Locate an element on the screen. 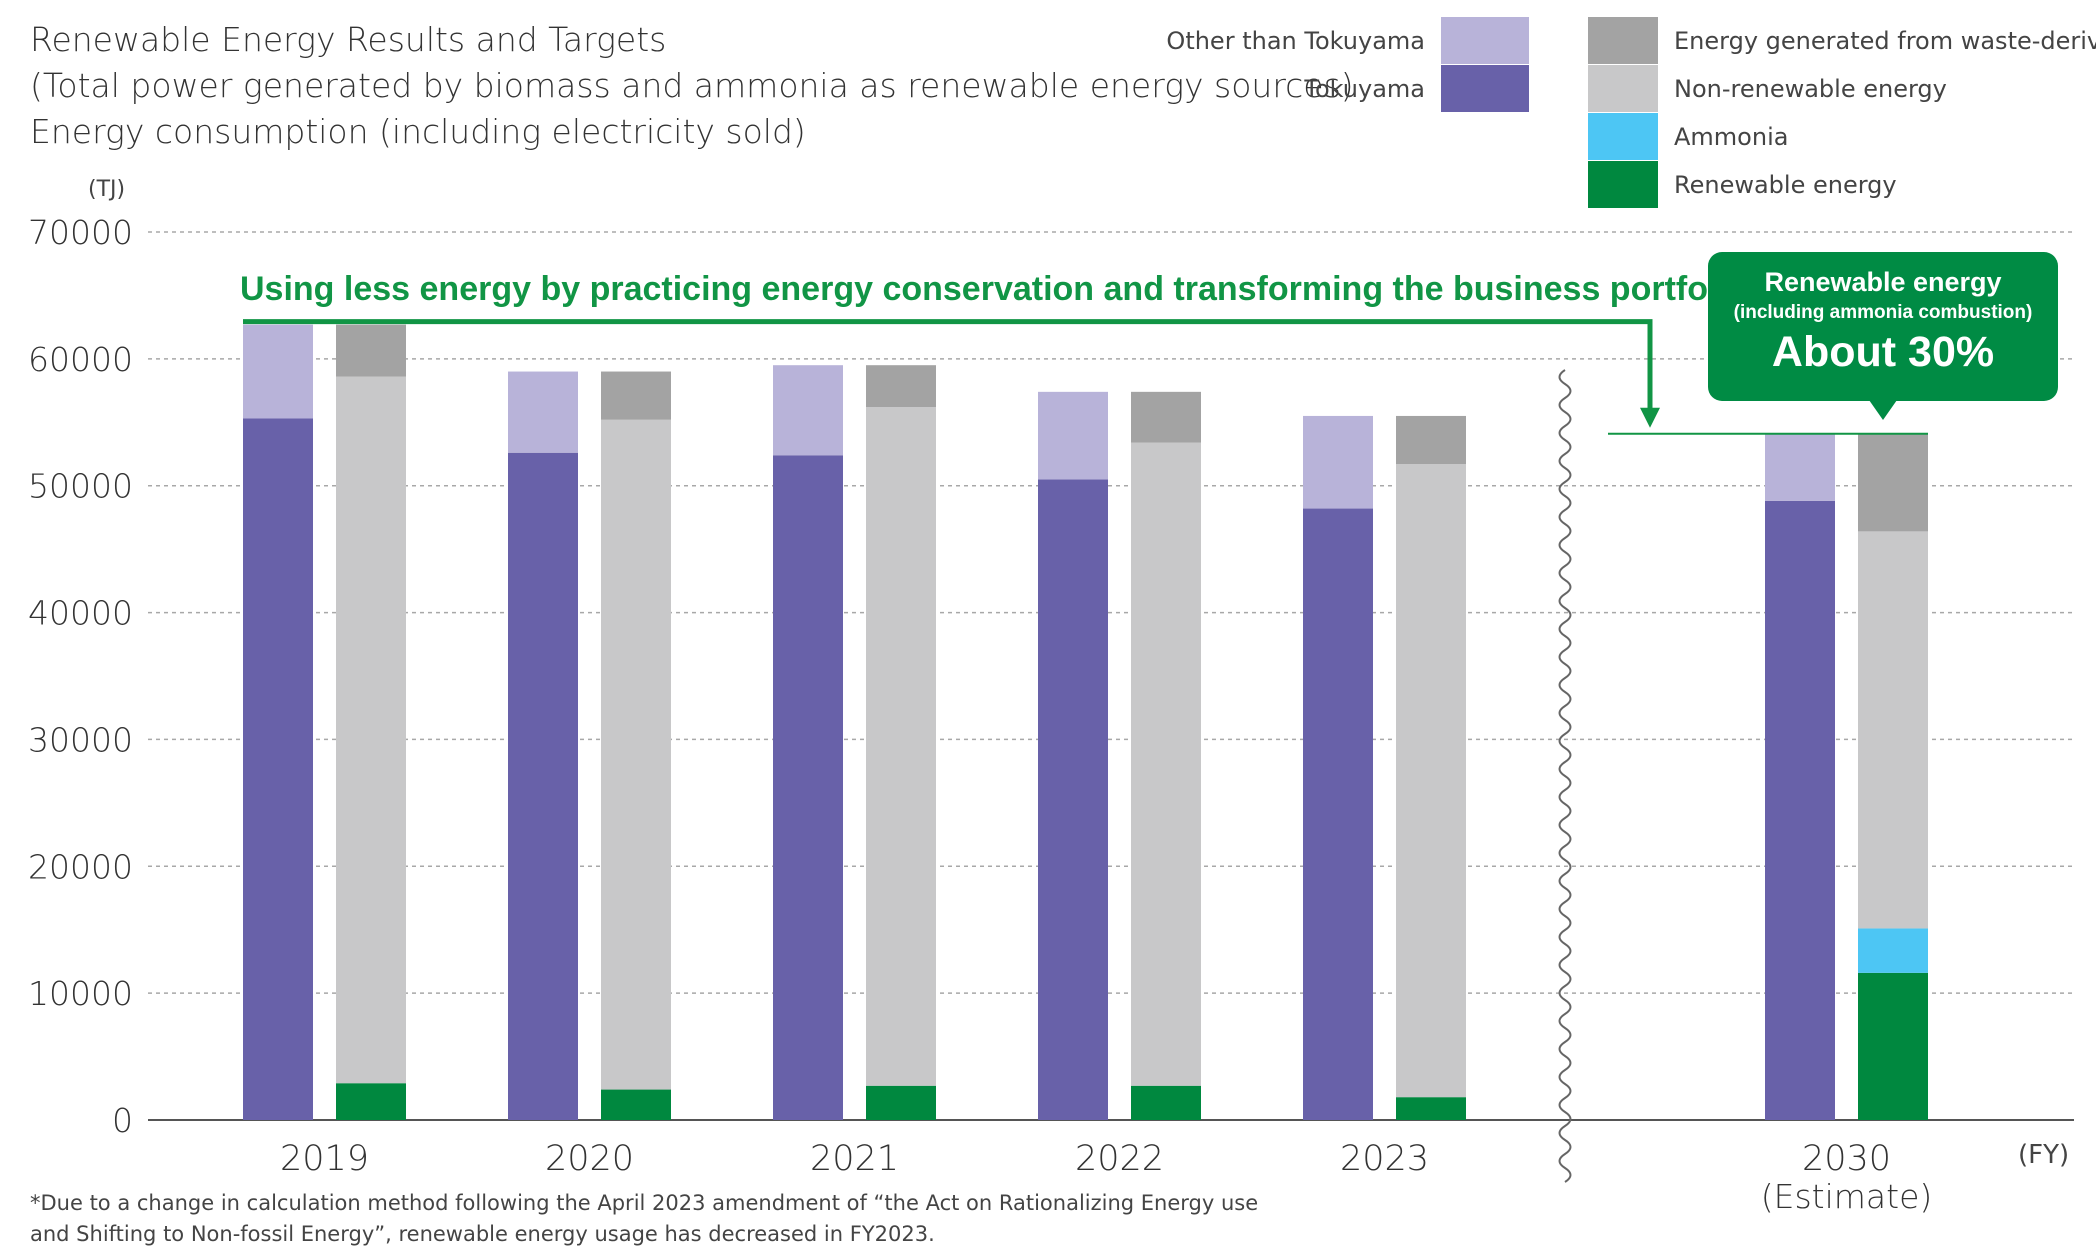 Image resolution: width=2096 pixels, height=1260 pixels. bar-non-renewable-energy-2021 is located at coordinates (901, 746).